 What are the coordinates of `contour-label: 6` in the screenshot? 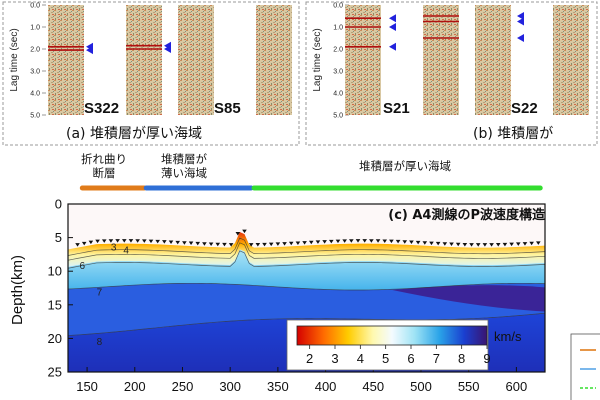 It's located at (82, 266).